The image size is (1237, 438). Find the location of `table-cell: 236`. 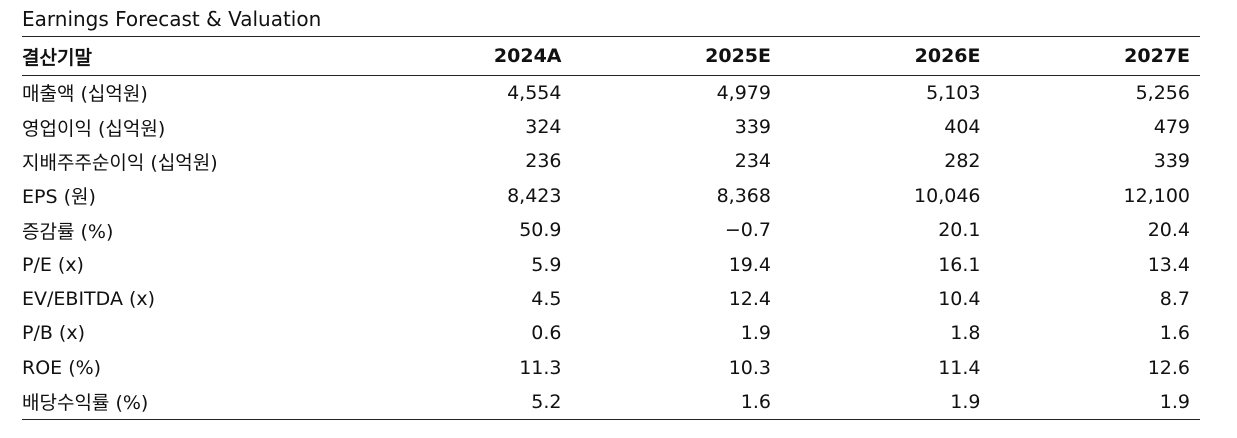

table-cell: 236 is located at coordinates (543, 161).